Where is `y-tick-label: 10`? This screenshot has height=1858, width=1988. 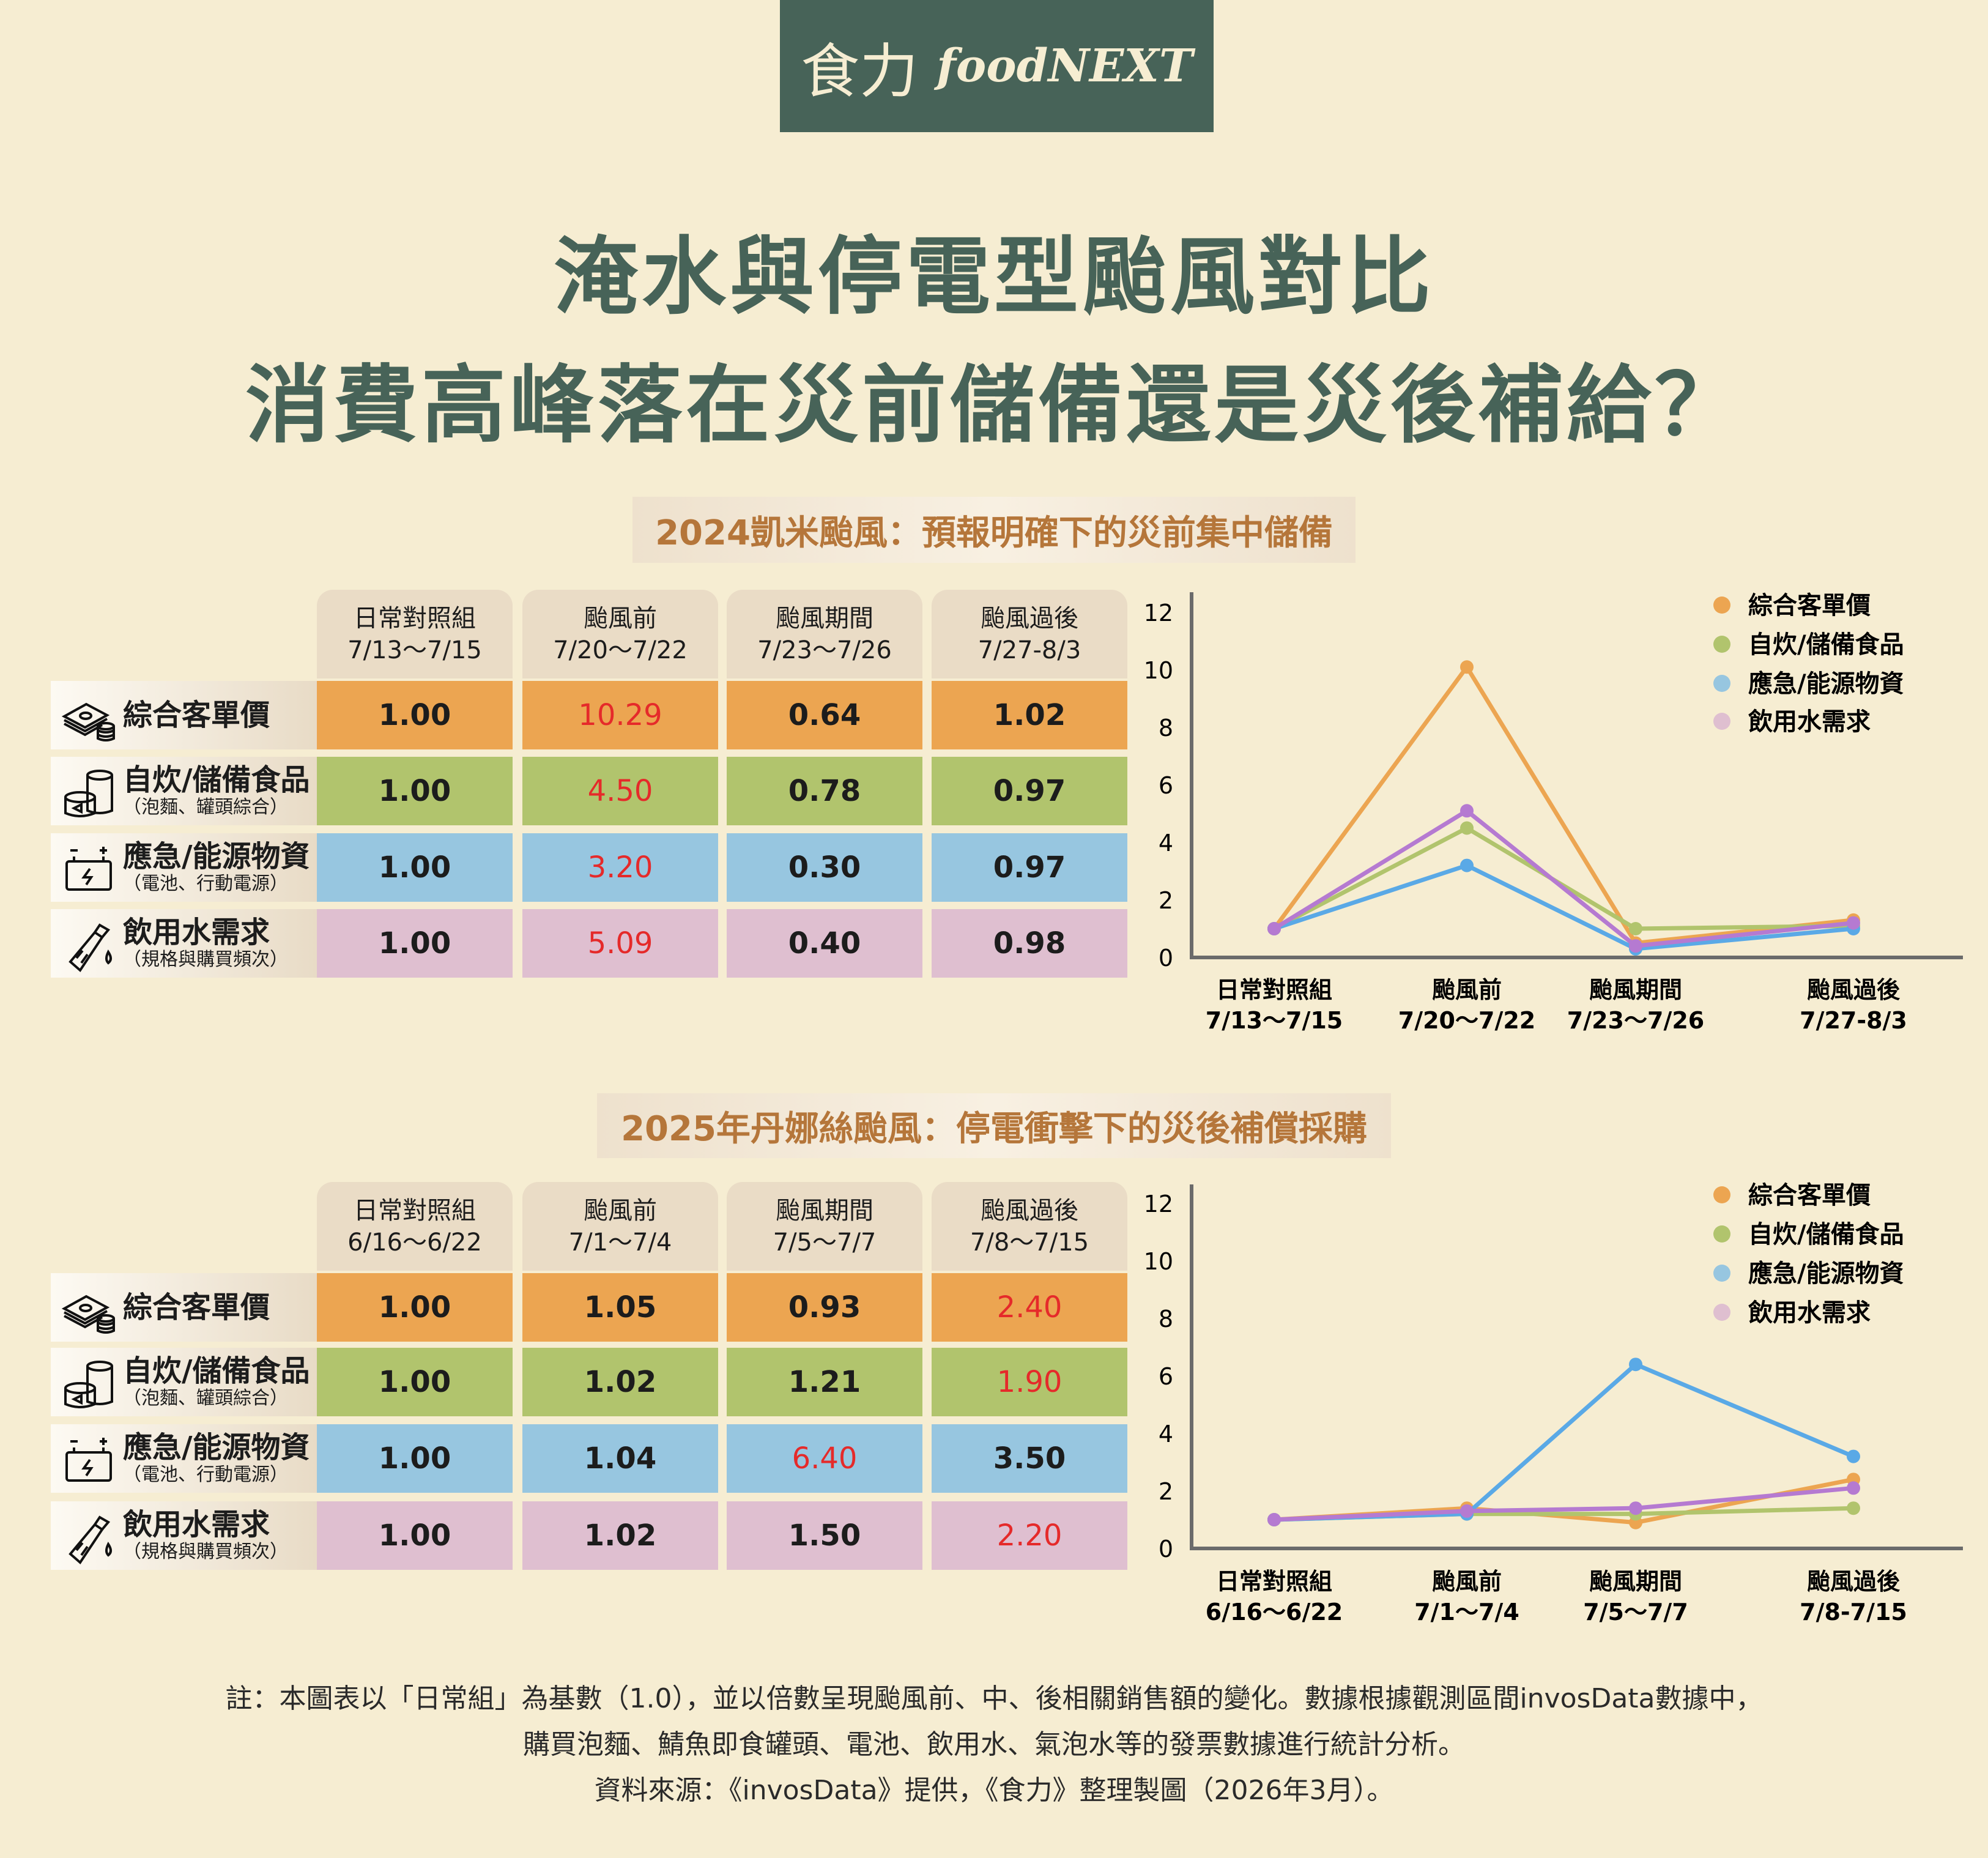 y-tick-label: 10 is located at coordinates (1158, 1261).